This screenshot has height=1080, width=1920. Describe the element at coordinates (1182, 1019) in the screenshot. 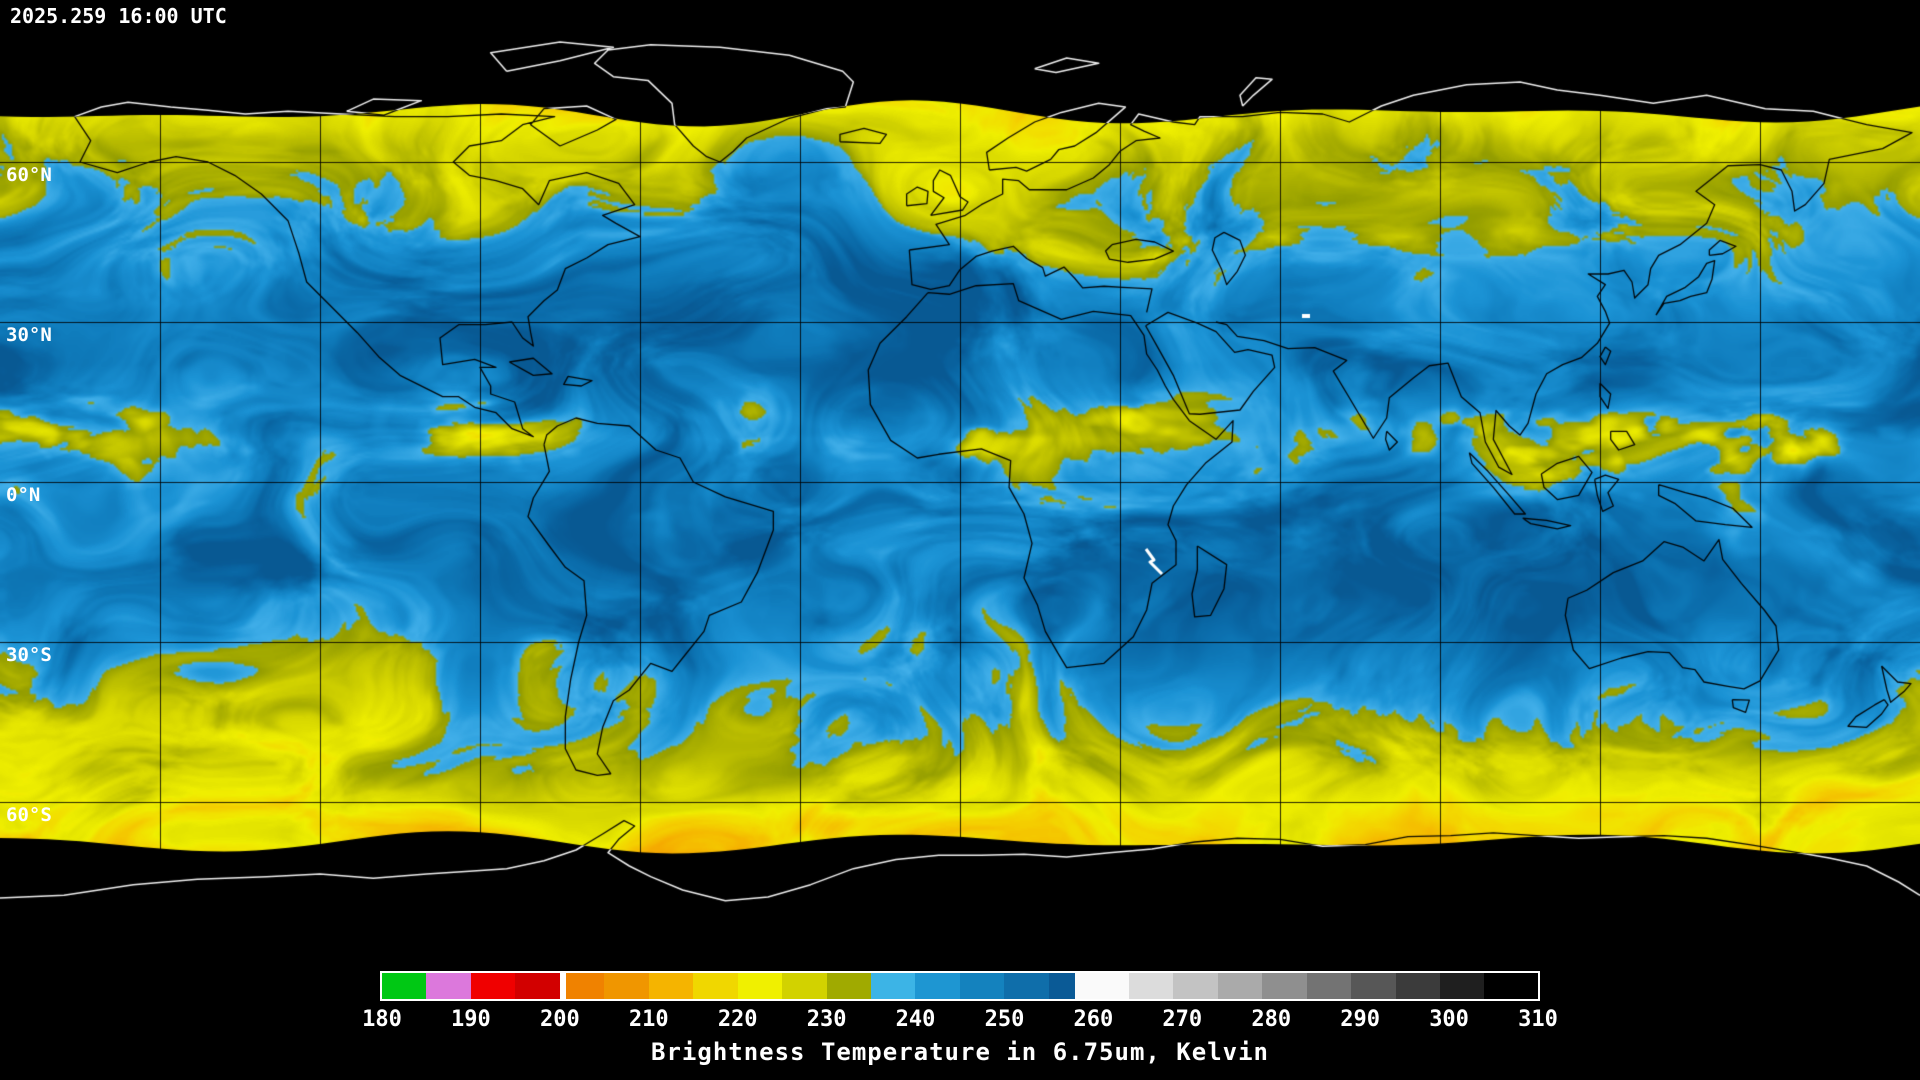

I see `colorbar-tick-label: 270` at that location.